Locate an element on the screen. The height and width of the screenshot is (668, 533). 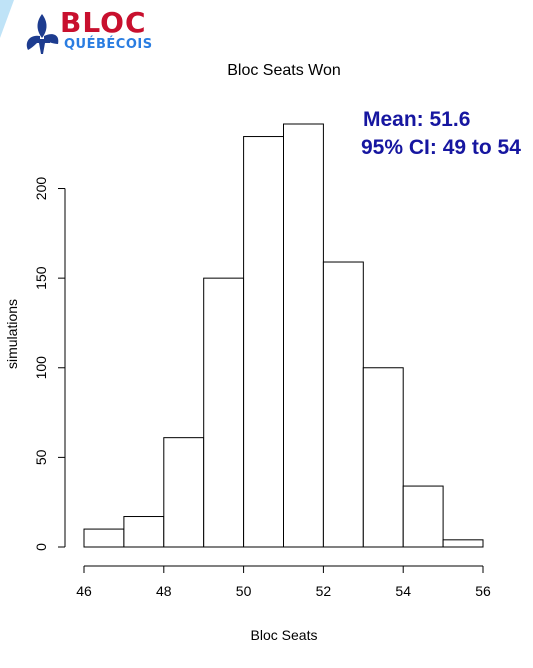
ci-annotation: 95% CI: 49 to 54 is located at coordinates (441, 147).